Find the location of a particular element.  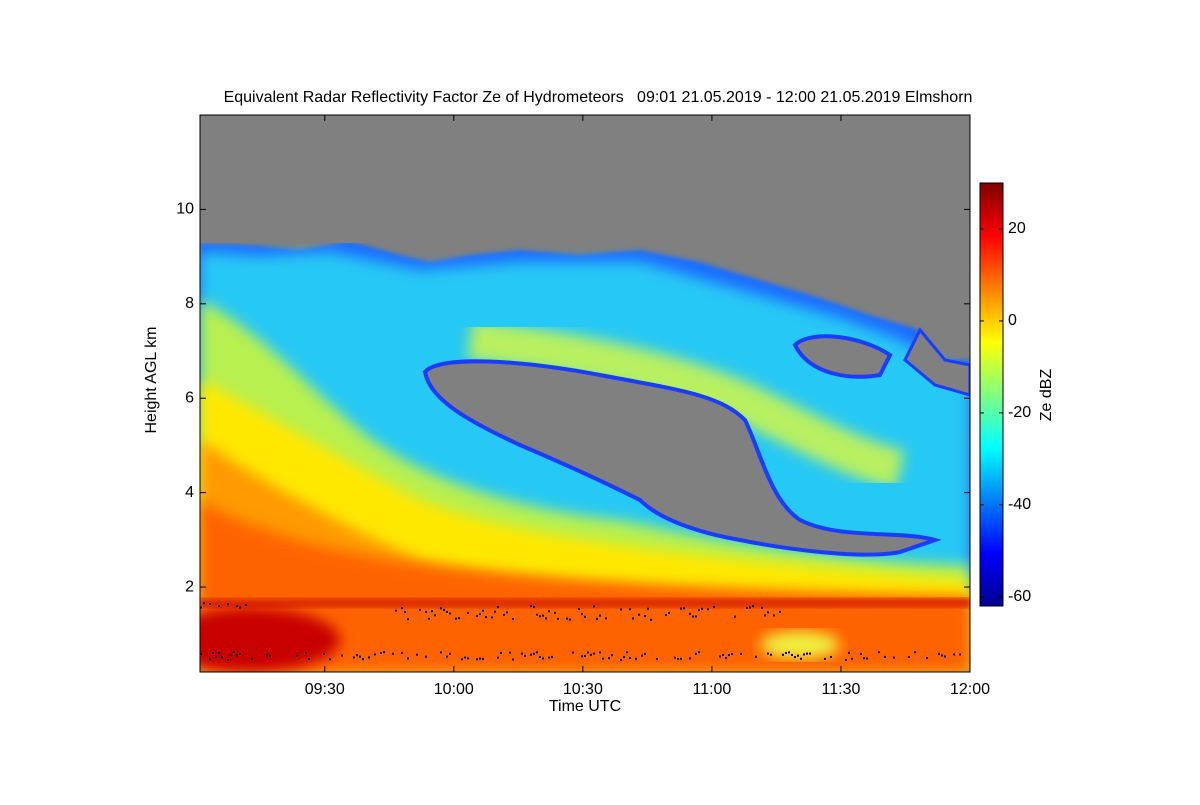

clear-gap is located at coordinates (682, 458).